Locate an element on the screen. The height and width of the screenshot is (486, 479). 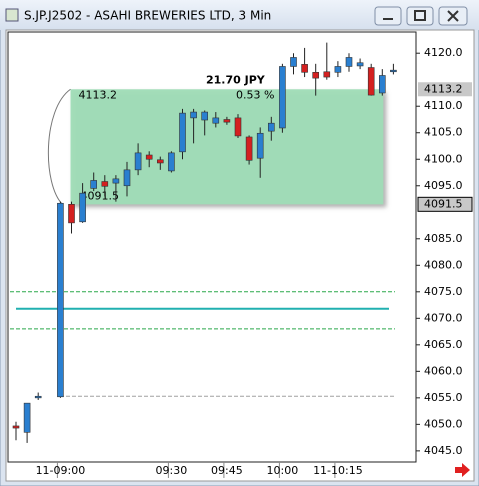
y-tick-label: 4060.0 is located at coordinates (443, 370).